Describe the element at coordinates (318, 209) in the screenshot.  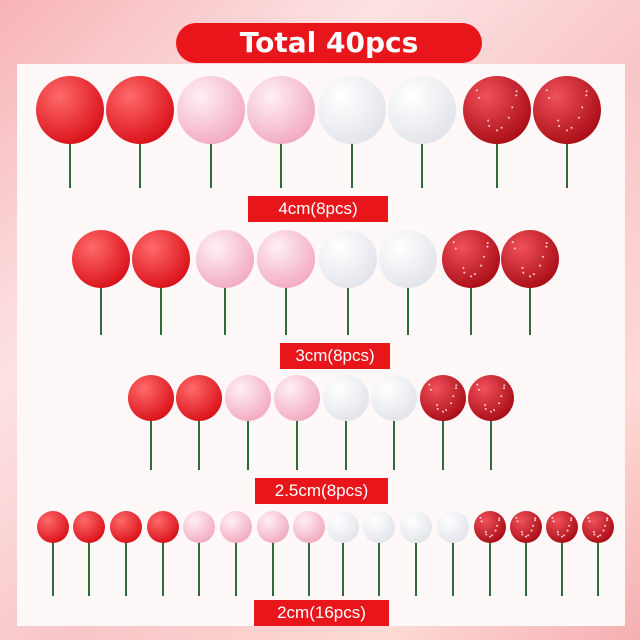
I see `size-label-4cm: 4cm(8pcs)` at that location.